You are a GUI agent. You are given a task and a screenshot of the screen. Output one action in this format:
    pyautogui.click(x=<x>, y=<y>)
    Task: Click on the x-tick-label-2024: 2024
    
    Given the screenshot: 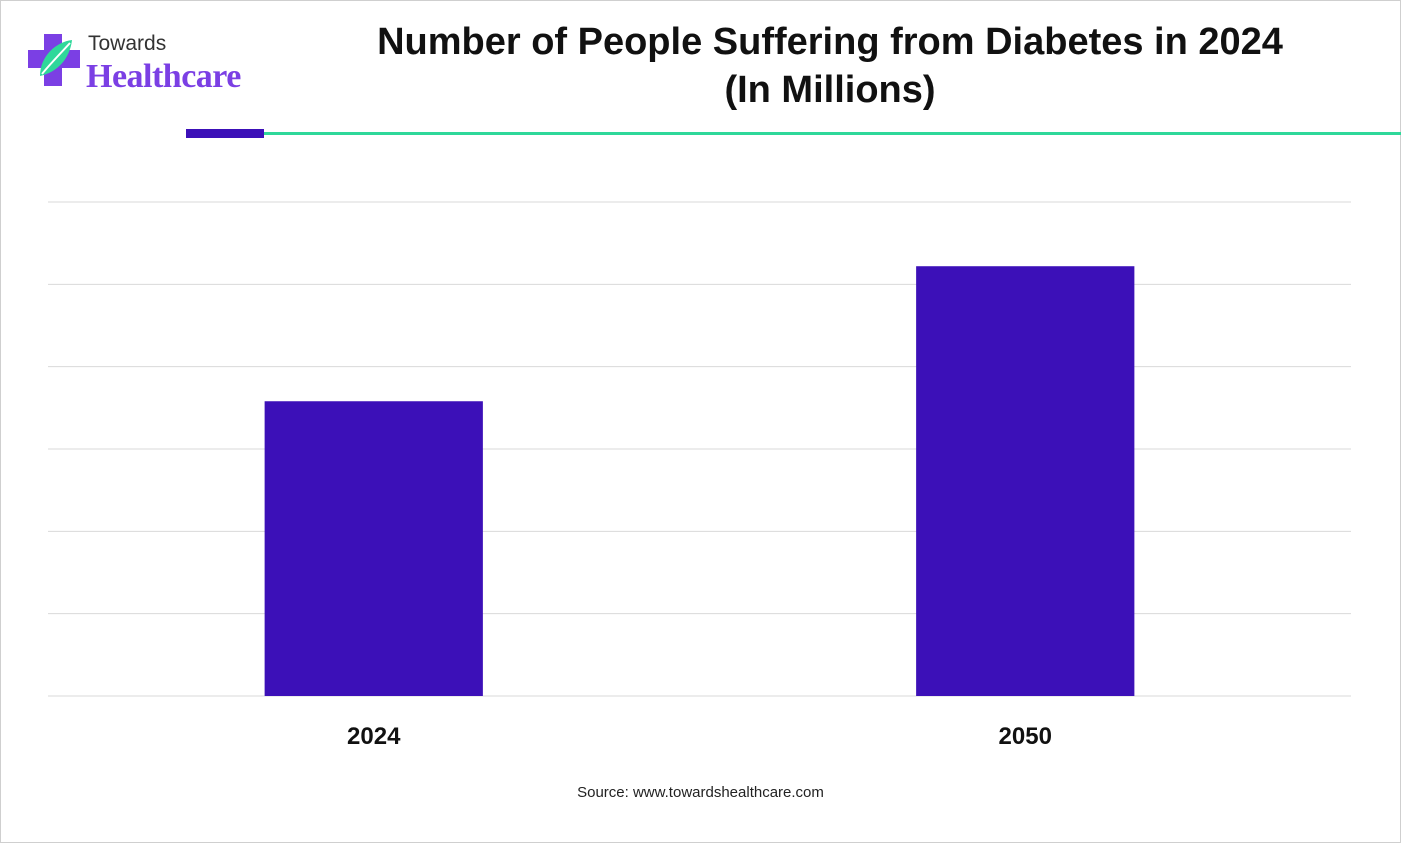 What is the action you would take?
    pyautogui.click(x=374, y=736)
    